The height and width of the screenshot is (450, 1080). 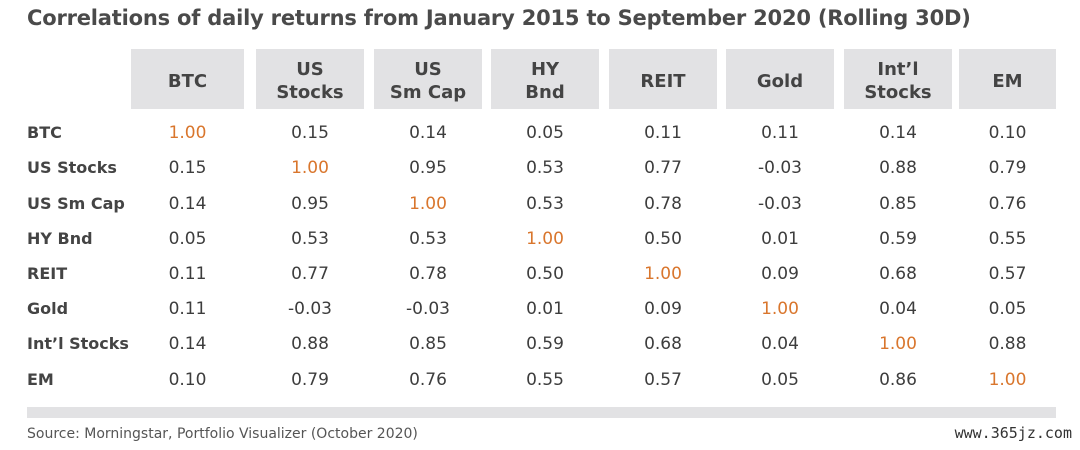 What do you see at coordinates (898, 79) in the screenshot?
I see `column-header: Int’l Stocks` at bounding box center [898, 79].